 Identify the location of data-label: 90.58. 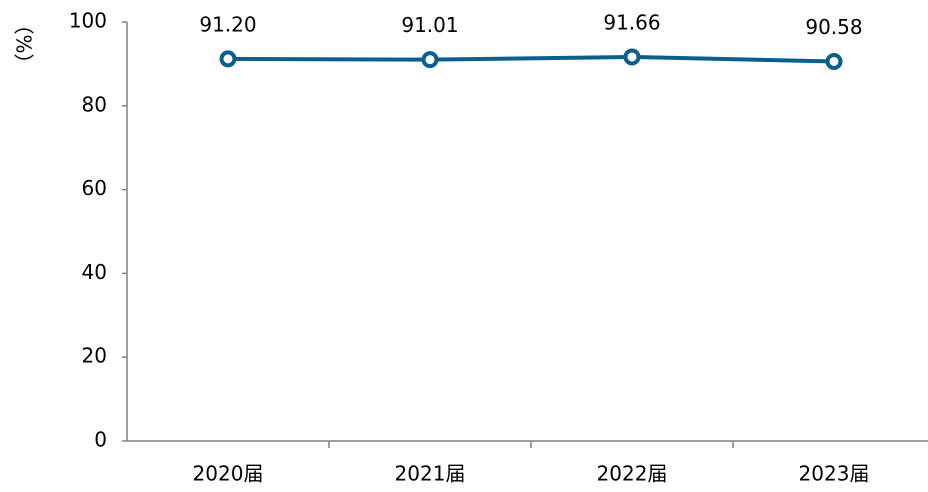
(833, 27).